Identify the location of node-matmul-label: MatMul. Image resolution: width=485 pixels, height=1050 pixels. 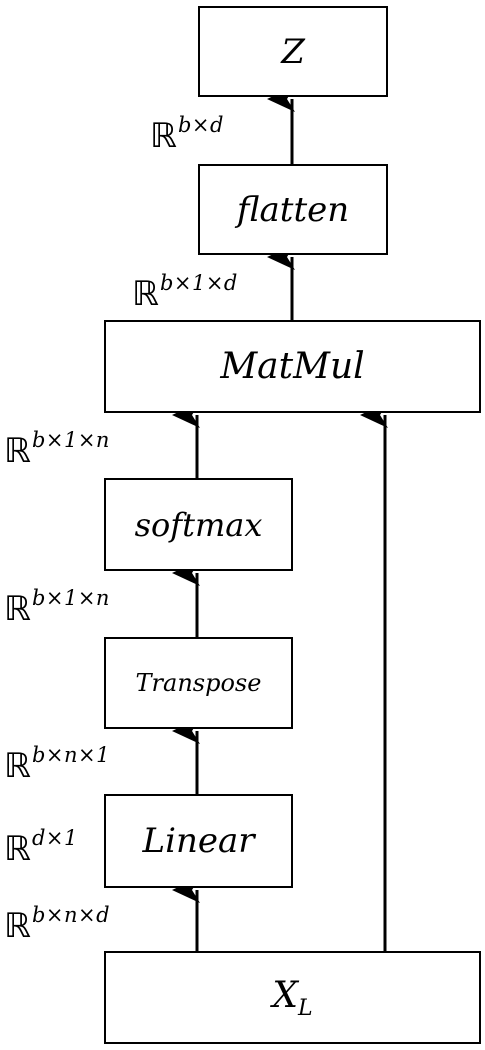
(292, 366).